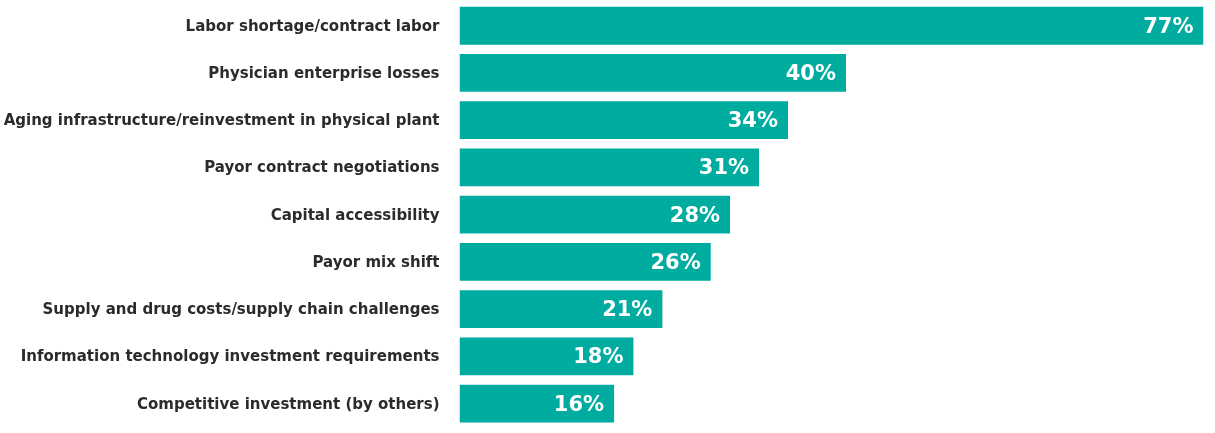 The image size is (1215, 433). What do you see at coordinates (376, 261) in the screenshot?
I see `y-tick-label: Payor mix shift` at bounding box center [376, 261].